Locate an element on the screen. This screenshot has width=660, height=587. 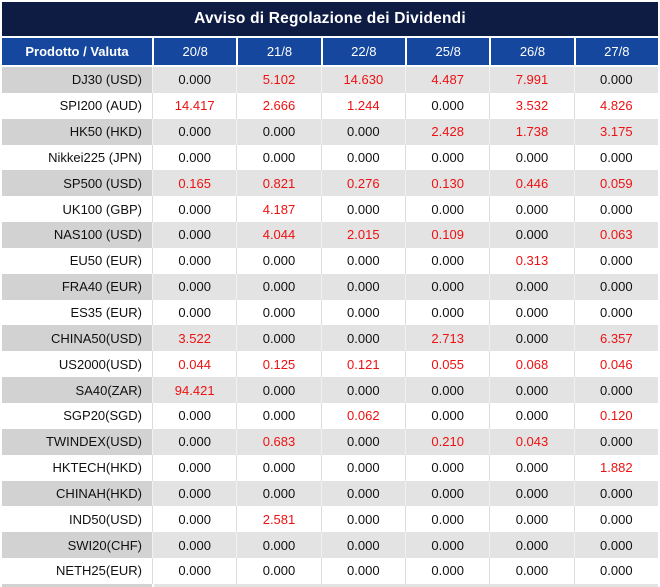
value-cell: 2.713 is located at coordinates (447, 338).